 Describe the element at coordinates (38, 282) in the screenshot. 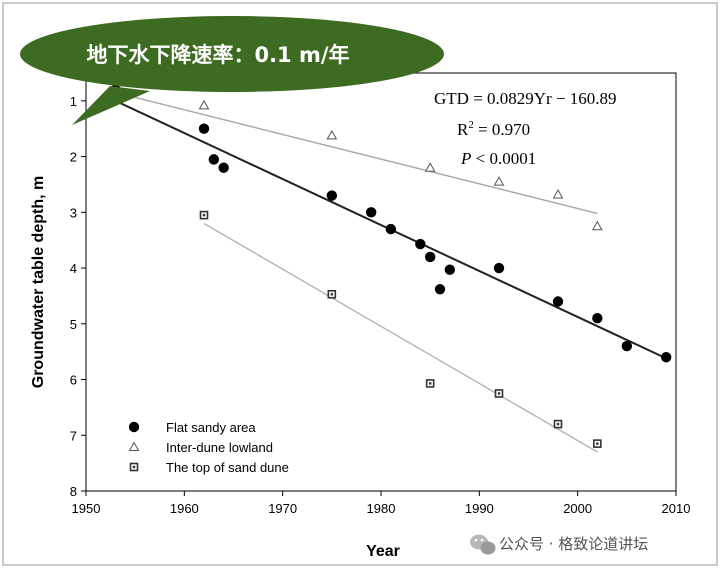

I see `y-axis-label: Groundwater table depth, m` at that location.